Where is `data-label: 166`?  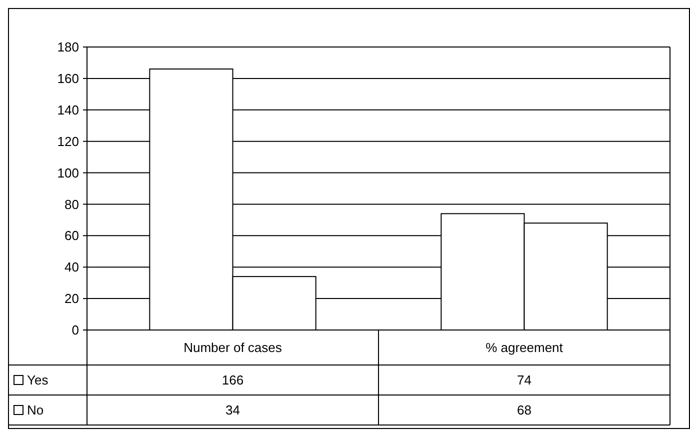
data-label: 166 is located at coordinates (233, 380).